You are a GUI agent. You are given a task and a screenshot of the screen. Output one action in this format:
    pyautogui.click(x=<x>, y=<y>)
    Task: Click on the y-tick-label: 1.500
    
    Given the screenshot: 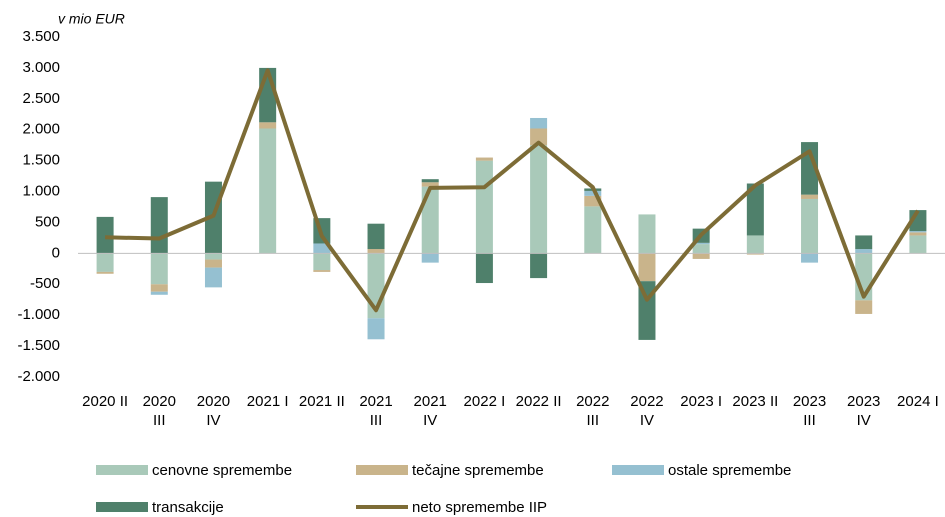 What is the action you would take?
    pyautogui.click(x=41, y=160)
    